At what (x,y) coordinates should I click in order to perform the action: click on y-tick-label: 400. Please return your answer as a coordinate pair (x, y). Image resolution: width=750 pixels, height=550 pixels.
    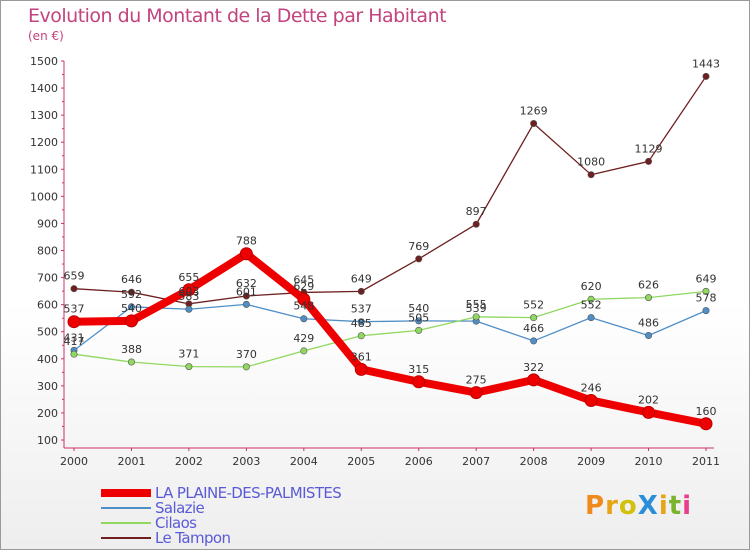
    Looking at the image, I should click on (47, 359).